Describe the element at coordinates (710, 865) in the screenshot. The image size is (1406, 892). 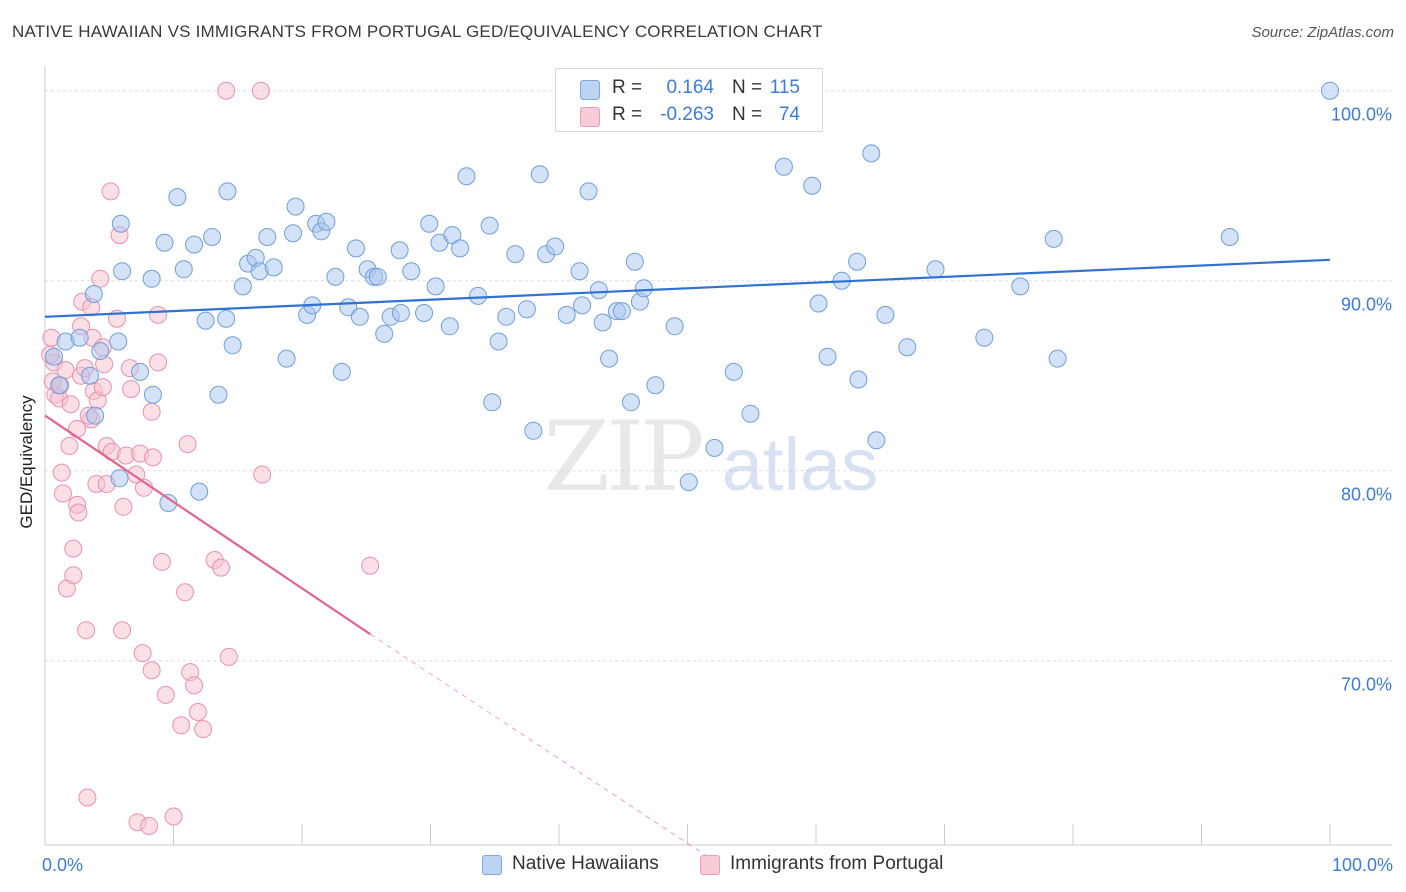
I see `legend-swatch-pink` at that location.